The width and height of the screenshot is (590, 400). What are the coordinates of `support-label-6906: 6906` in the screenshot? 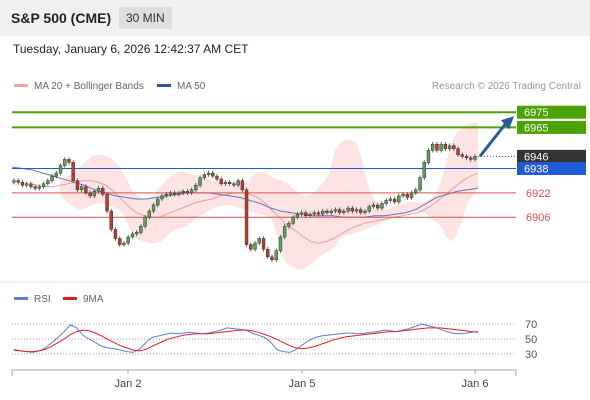 It's located at (538, 218).